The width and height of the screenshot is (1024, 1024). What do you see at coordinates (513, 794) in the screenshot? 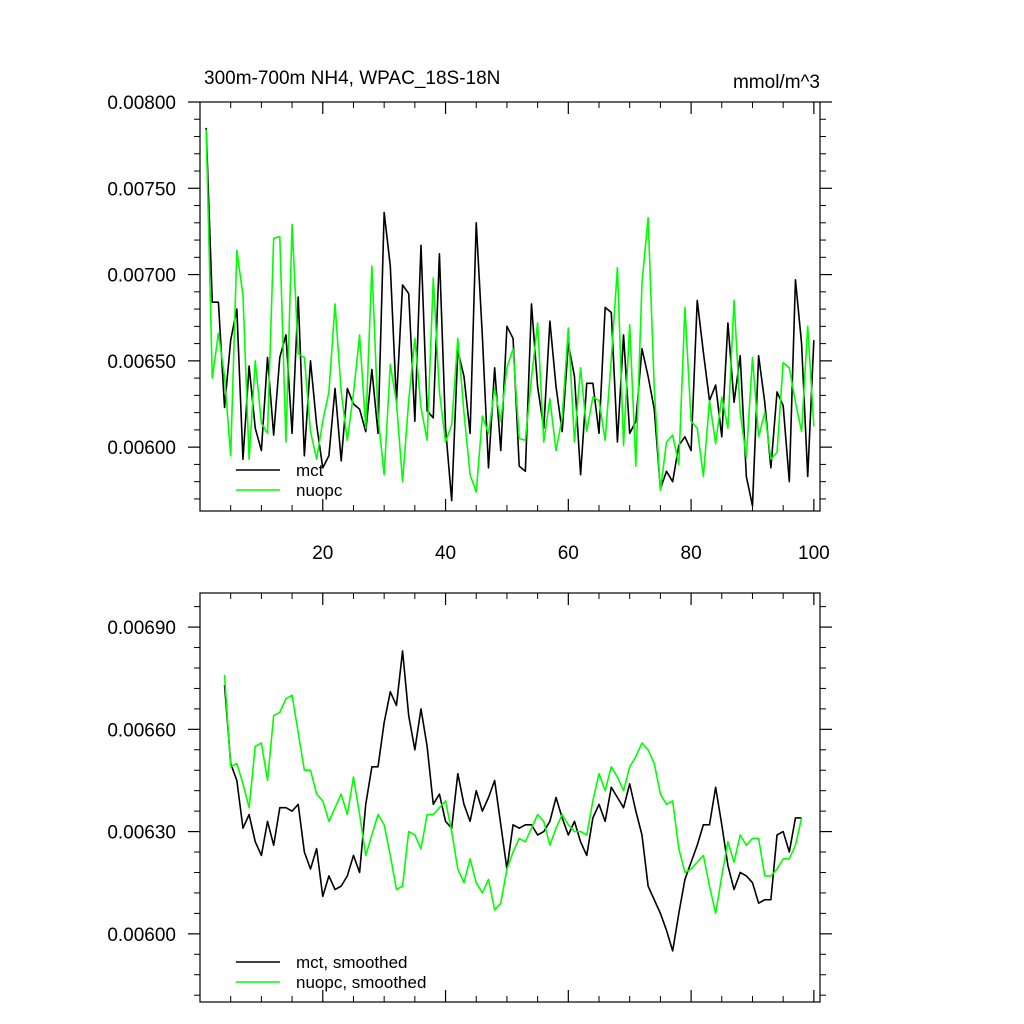
I see `bottom-series-nuopc-smoothed` at bounding box center [513, 794].